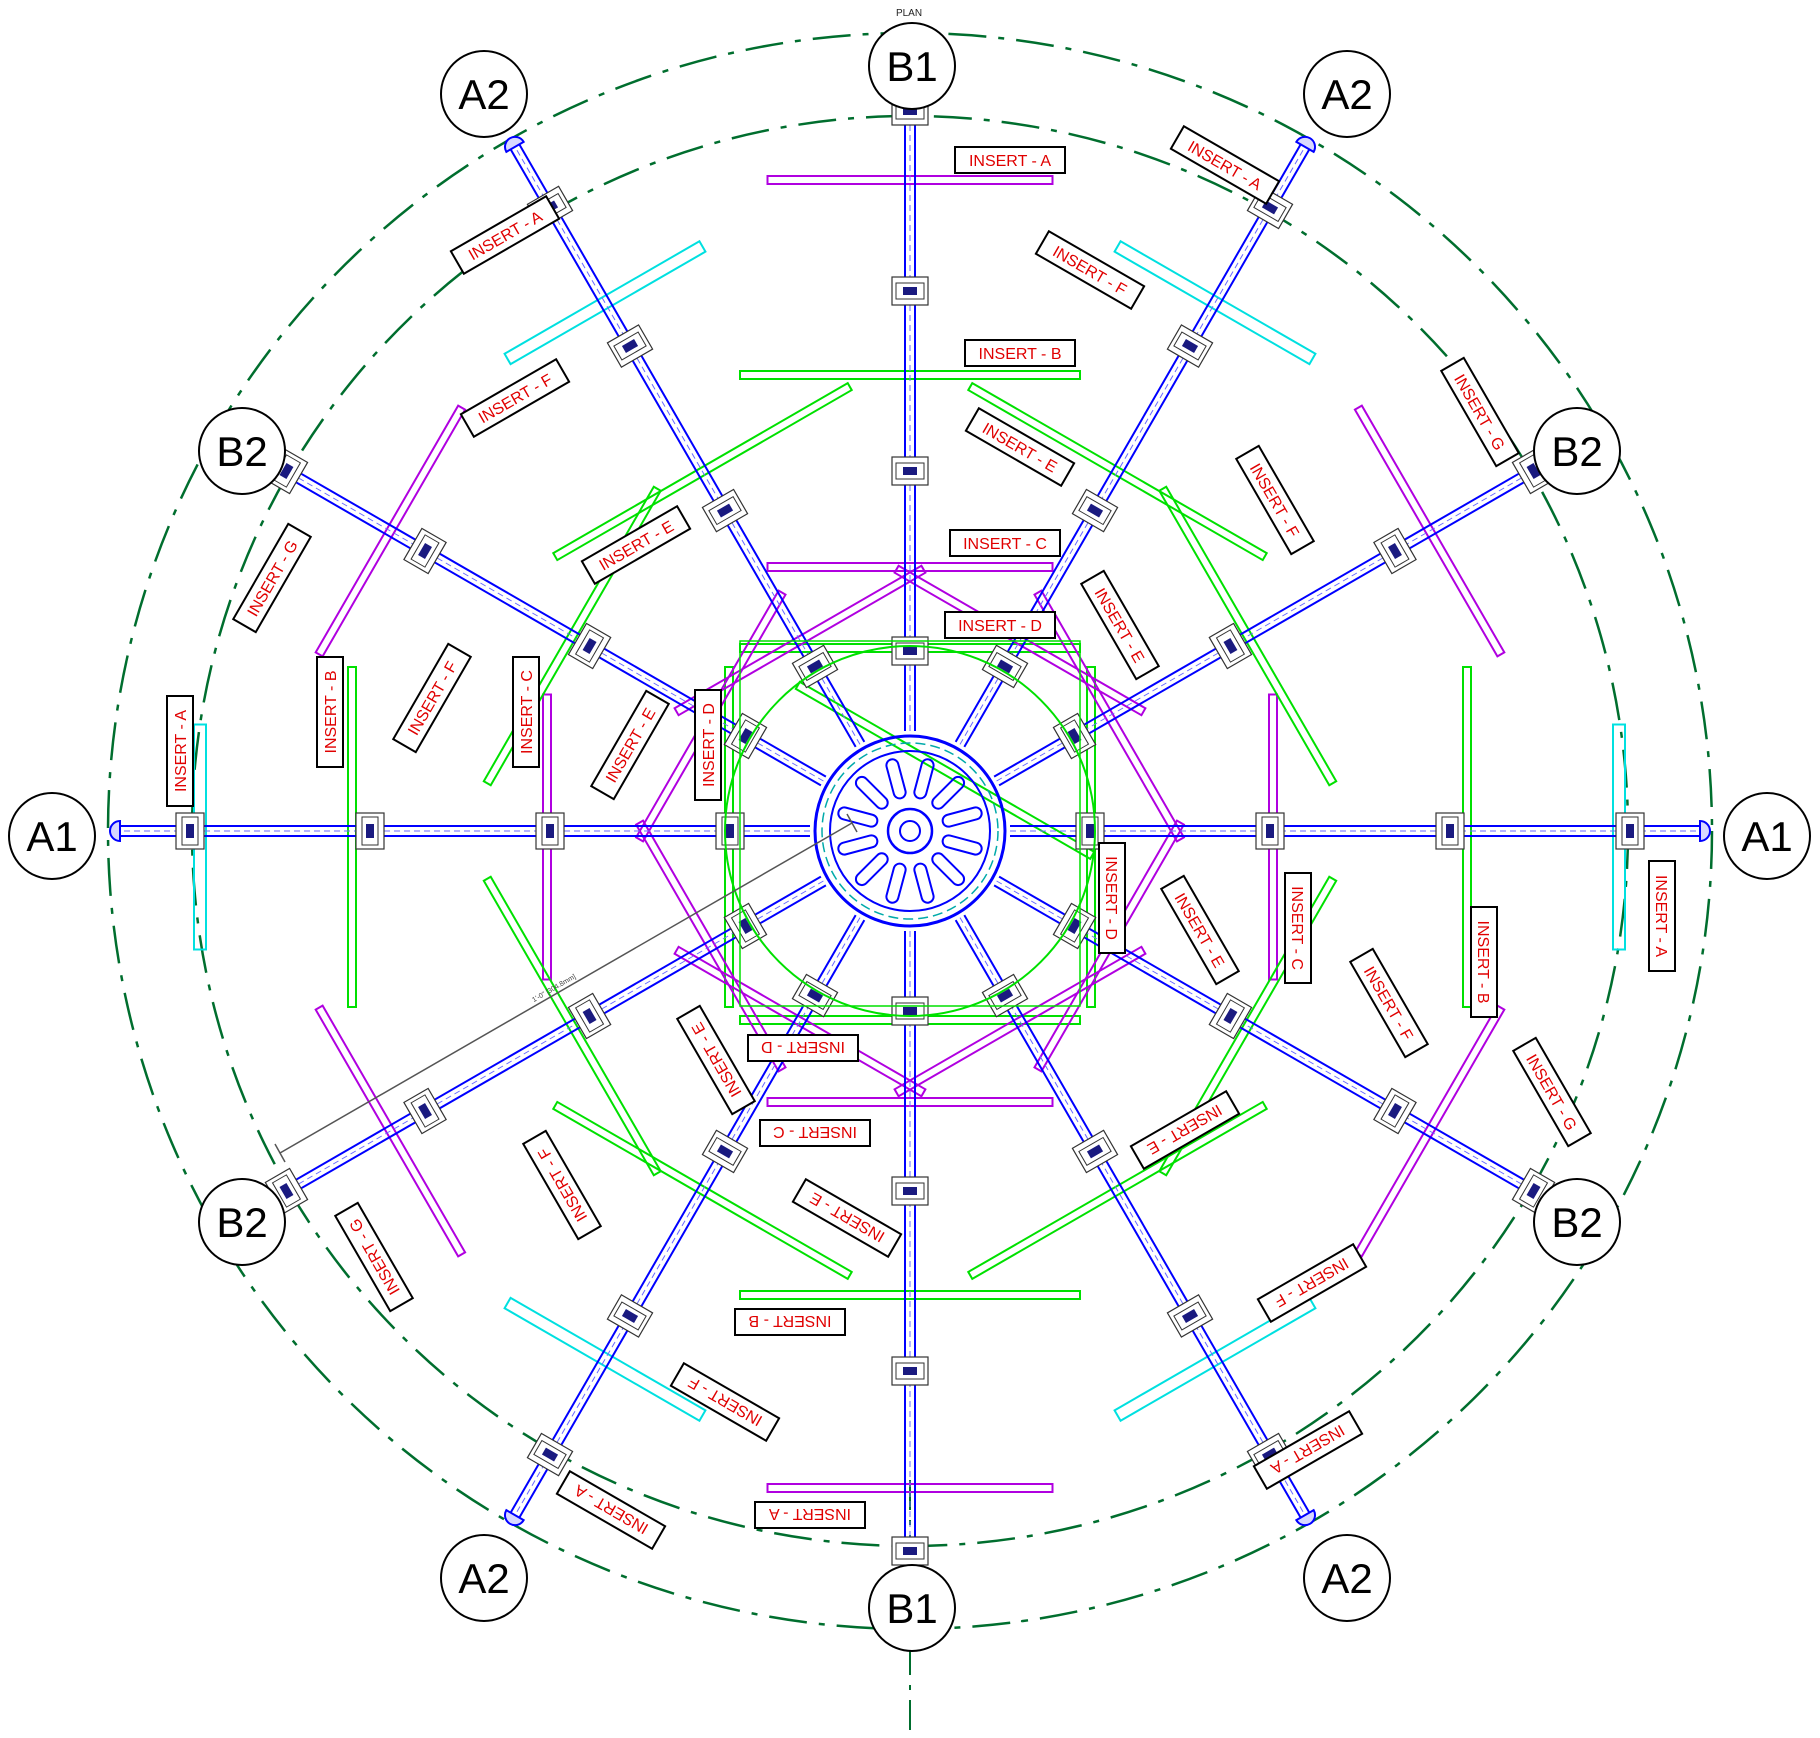 This screenshot has width=1820, height=1738. What do you see at coordinates (554, 988) in the screenshot?
I see `dimension-label: 1'-0" [304.8mm]` at bounding box center [554, 988].